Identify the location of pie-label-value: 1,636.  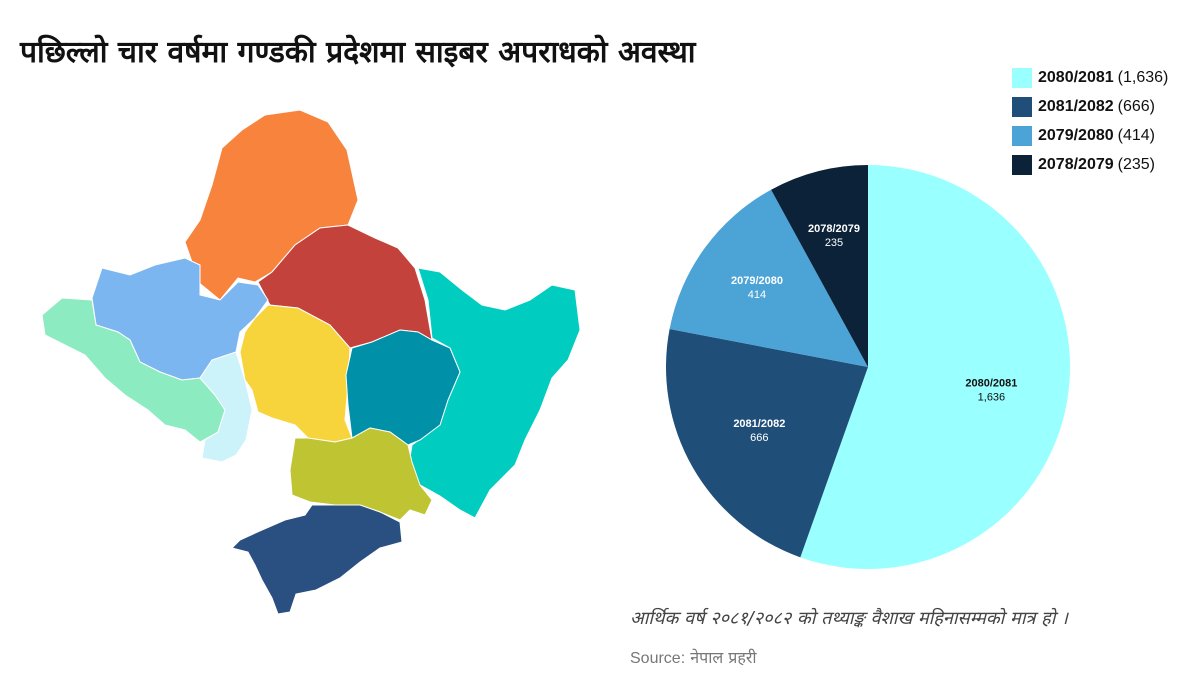
(992, 397).